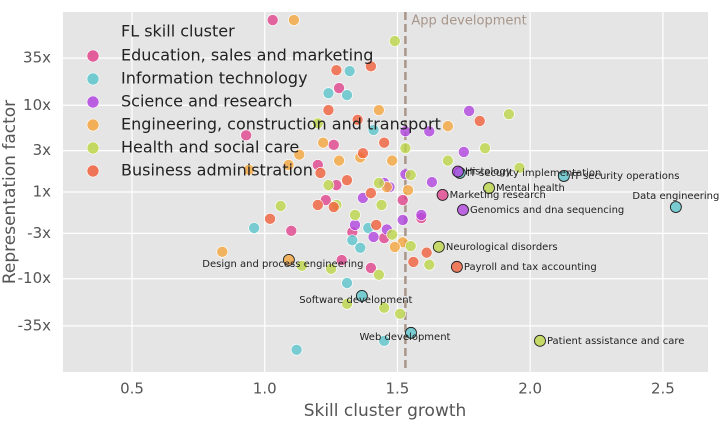  I want to click on y-axis-label: Representation factor, so click(10, 192).